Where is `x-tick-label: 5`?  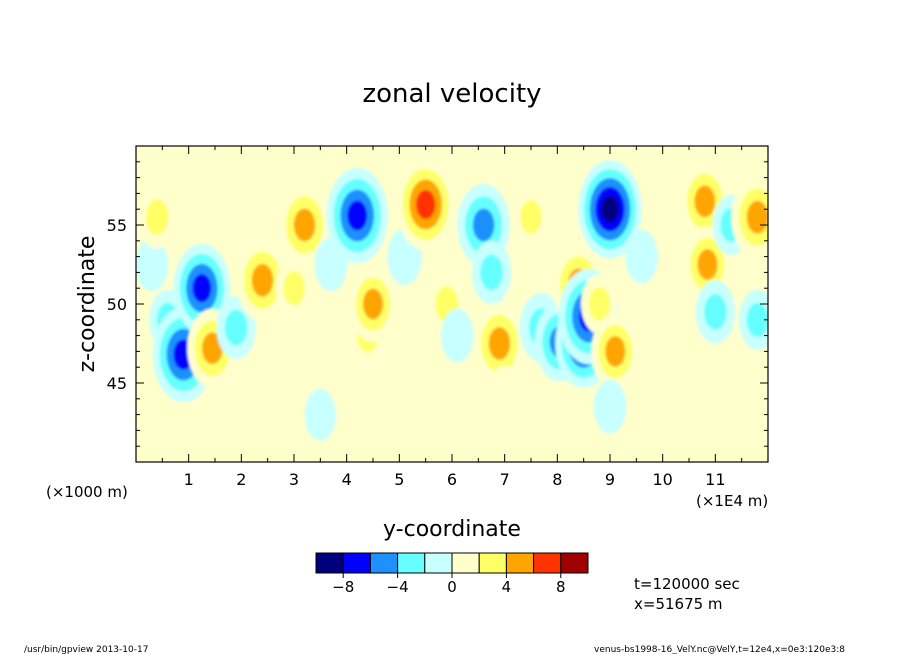 x-tick-label: 5 is located at coordinates (399, 479).